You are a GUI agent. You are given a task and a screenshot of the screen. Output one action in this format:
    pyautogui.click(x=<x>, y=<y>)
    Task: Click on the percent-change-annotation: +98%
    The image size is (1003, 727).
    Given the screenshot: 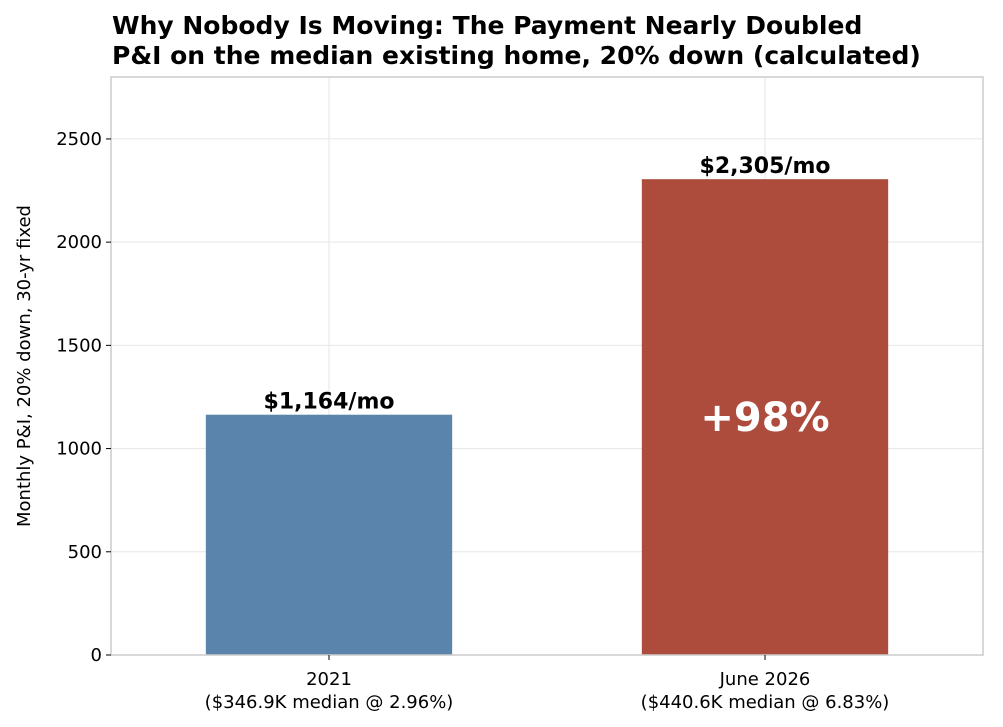 What is the action you would take?
    pyautogui.click(x=764, y=418)
    